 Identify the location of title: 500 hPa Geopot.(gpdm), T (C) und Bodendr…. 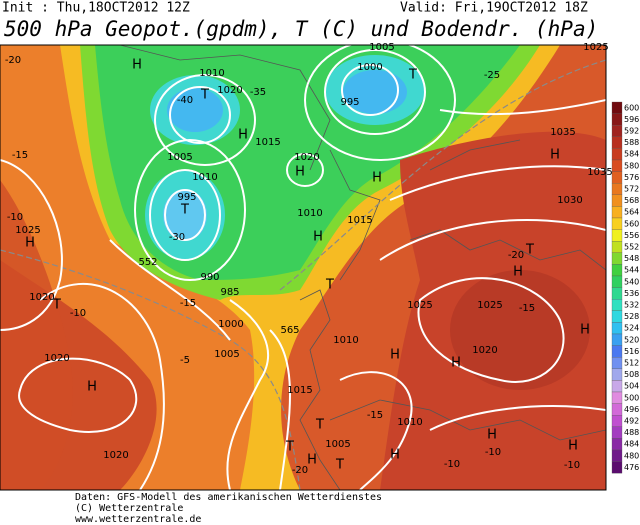
(301, 29).